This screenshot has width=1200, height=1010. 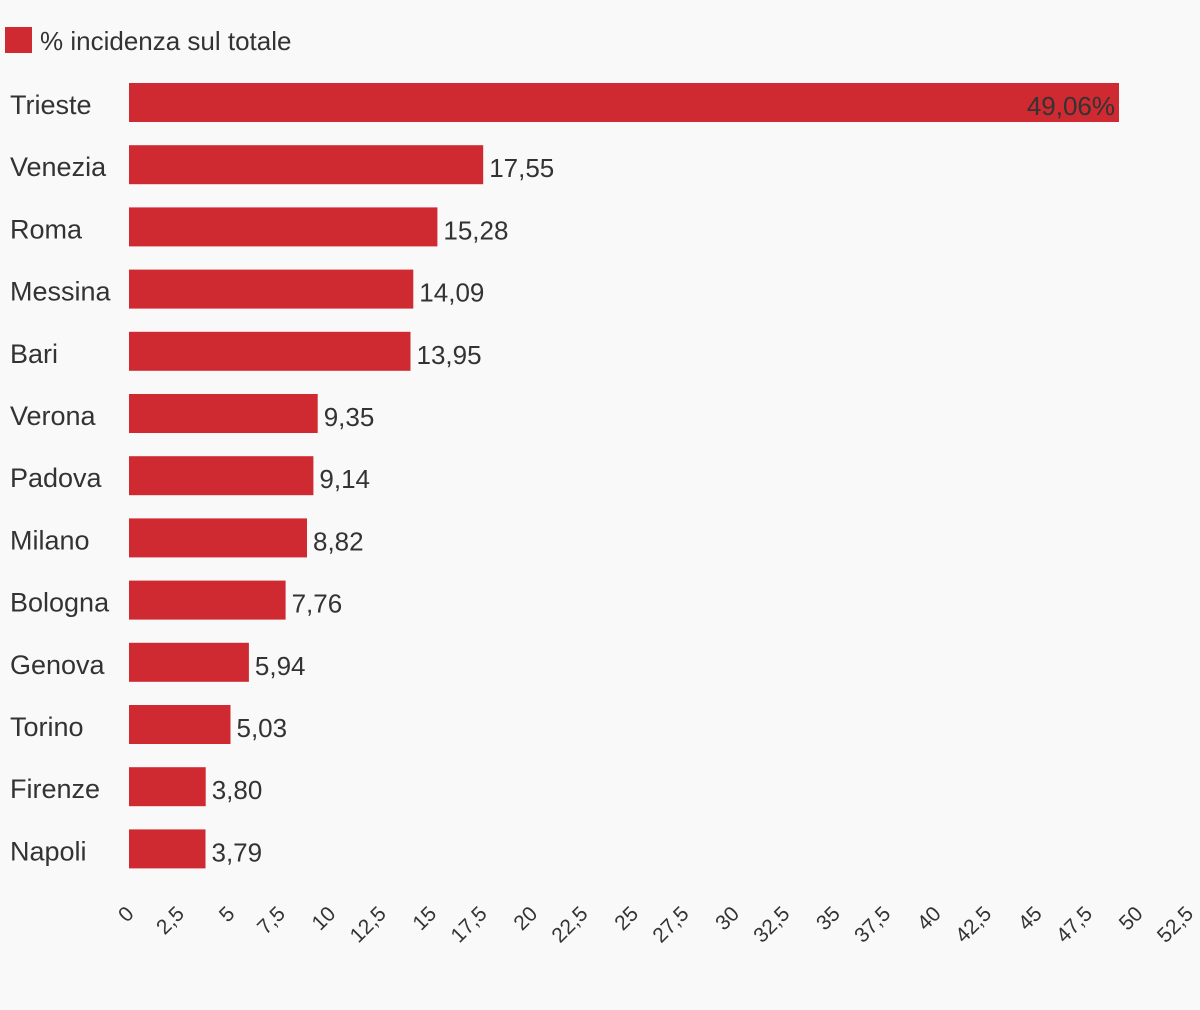 I want to click on x-tick-label: 42,5, so click(x=973, y=924).